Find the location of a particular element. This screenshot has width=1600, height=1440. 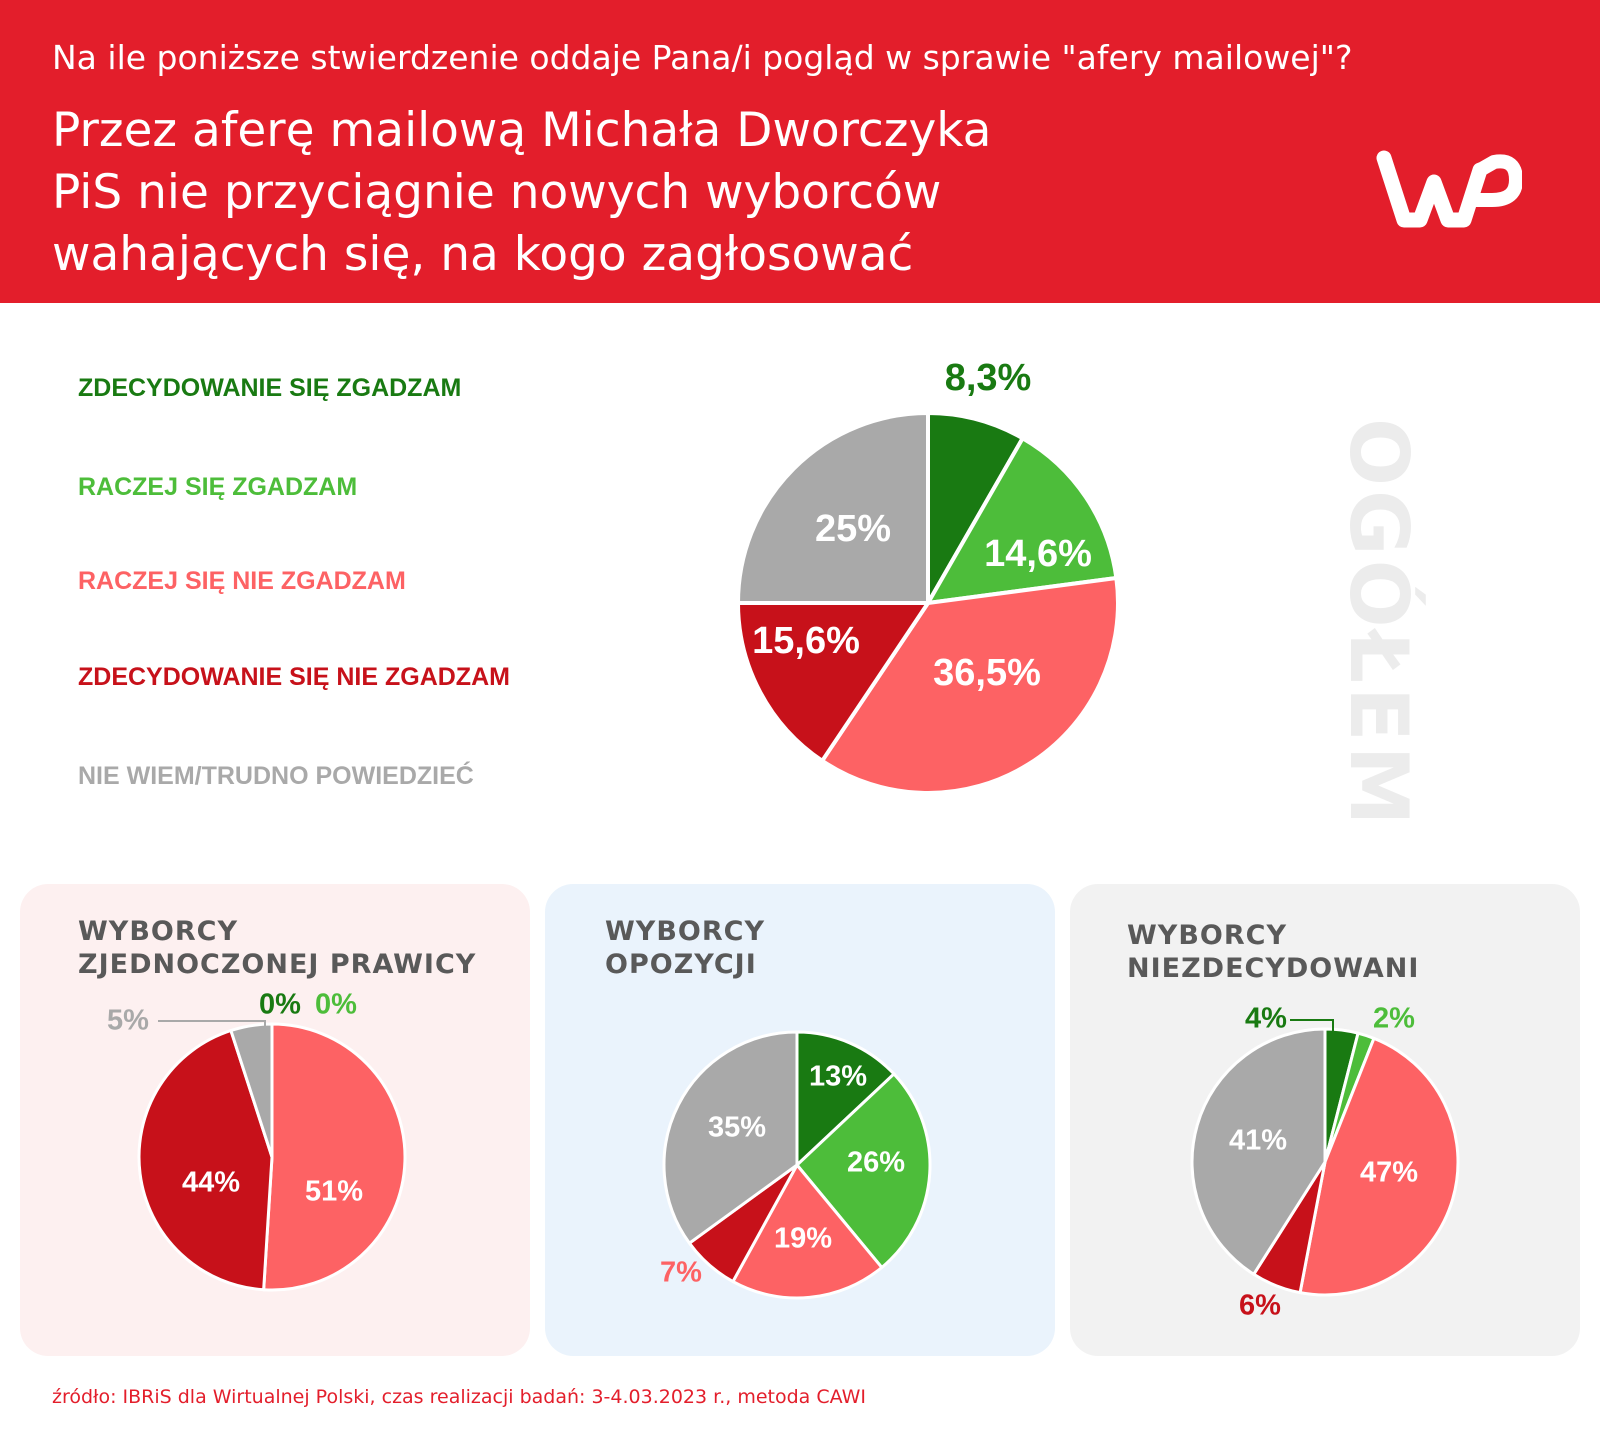

panel-opposition-voters: WYBORCY OPOZYCJI 13% 26% 19% 7% 35% is located at coordinates (800, 1120).